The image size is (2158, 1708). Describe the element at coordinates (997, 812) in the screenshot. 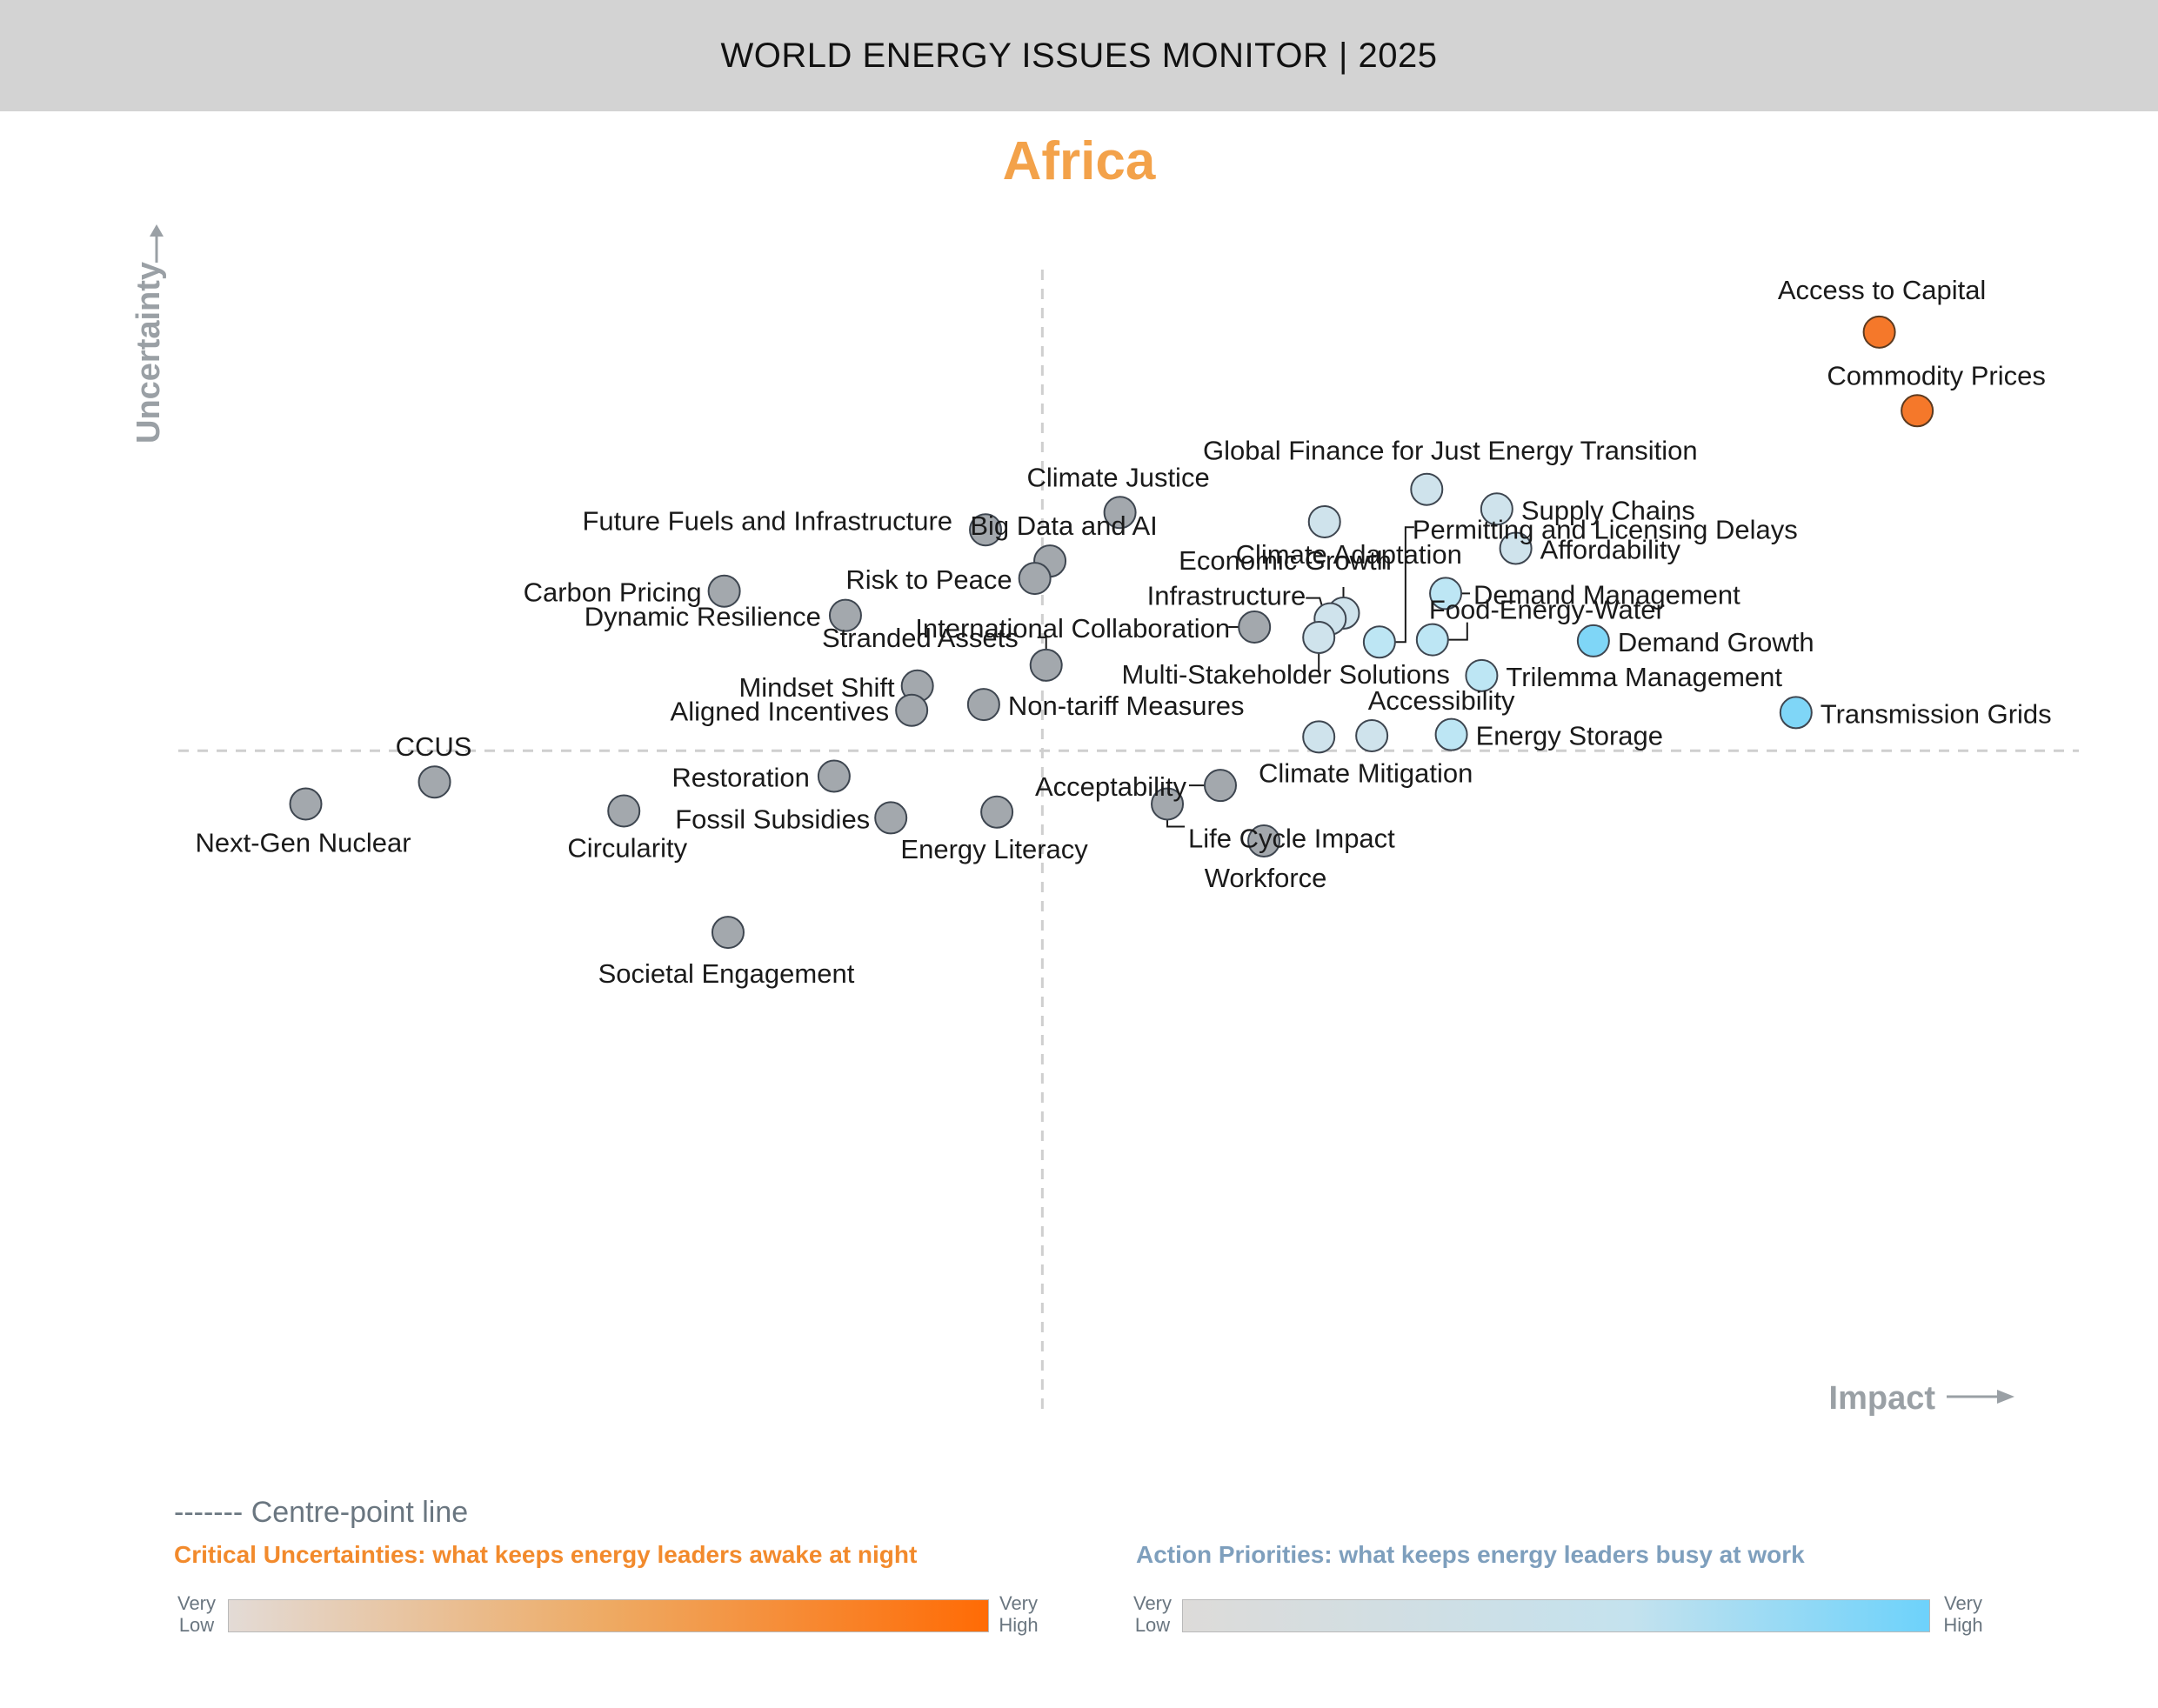

I see `point-energy-literacy` at that location.